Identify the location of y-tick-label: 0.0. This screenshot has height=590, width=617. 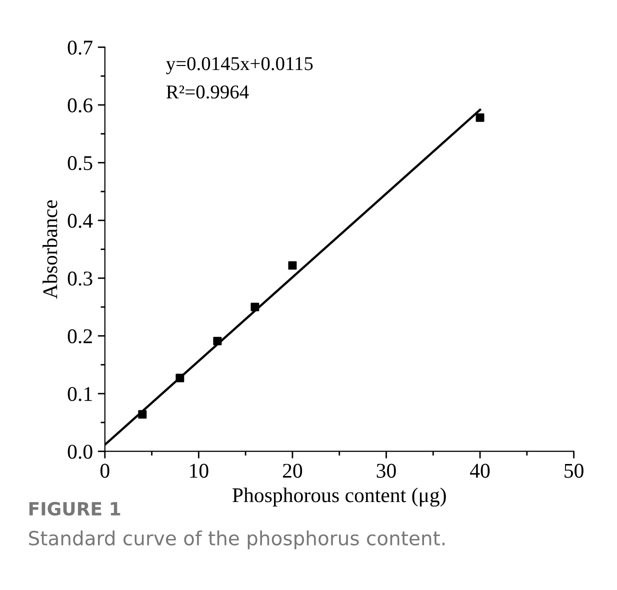
(80, 451).